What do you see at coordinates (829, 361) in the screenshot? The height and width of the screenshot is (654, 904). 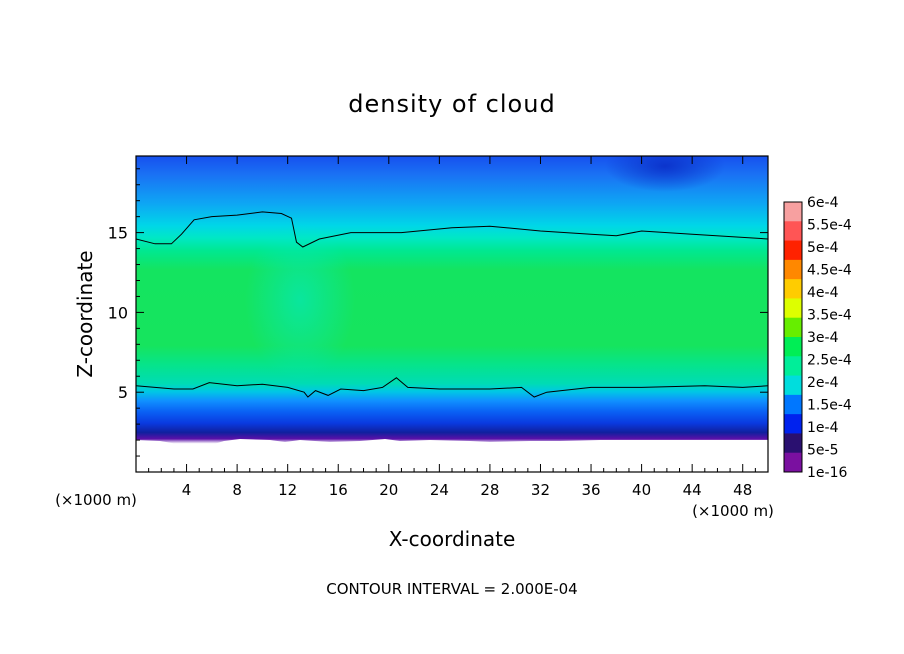 I see `colorbar-label: 2.5e-4` at bounding box center [829, 361].